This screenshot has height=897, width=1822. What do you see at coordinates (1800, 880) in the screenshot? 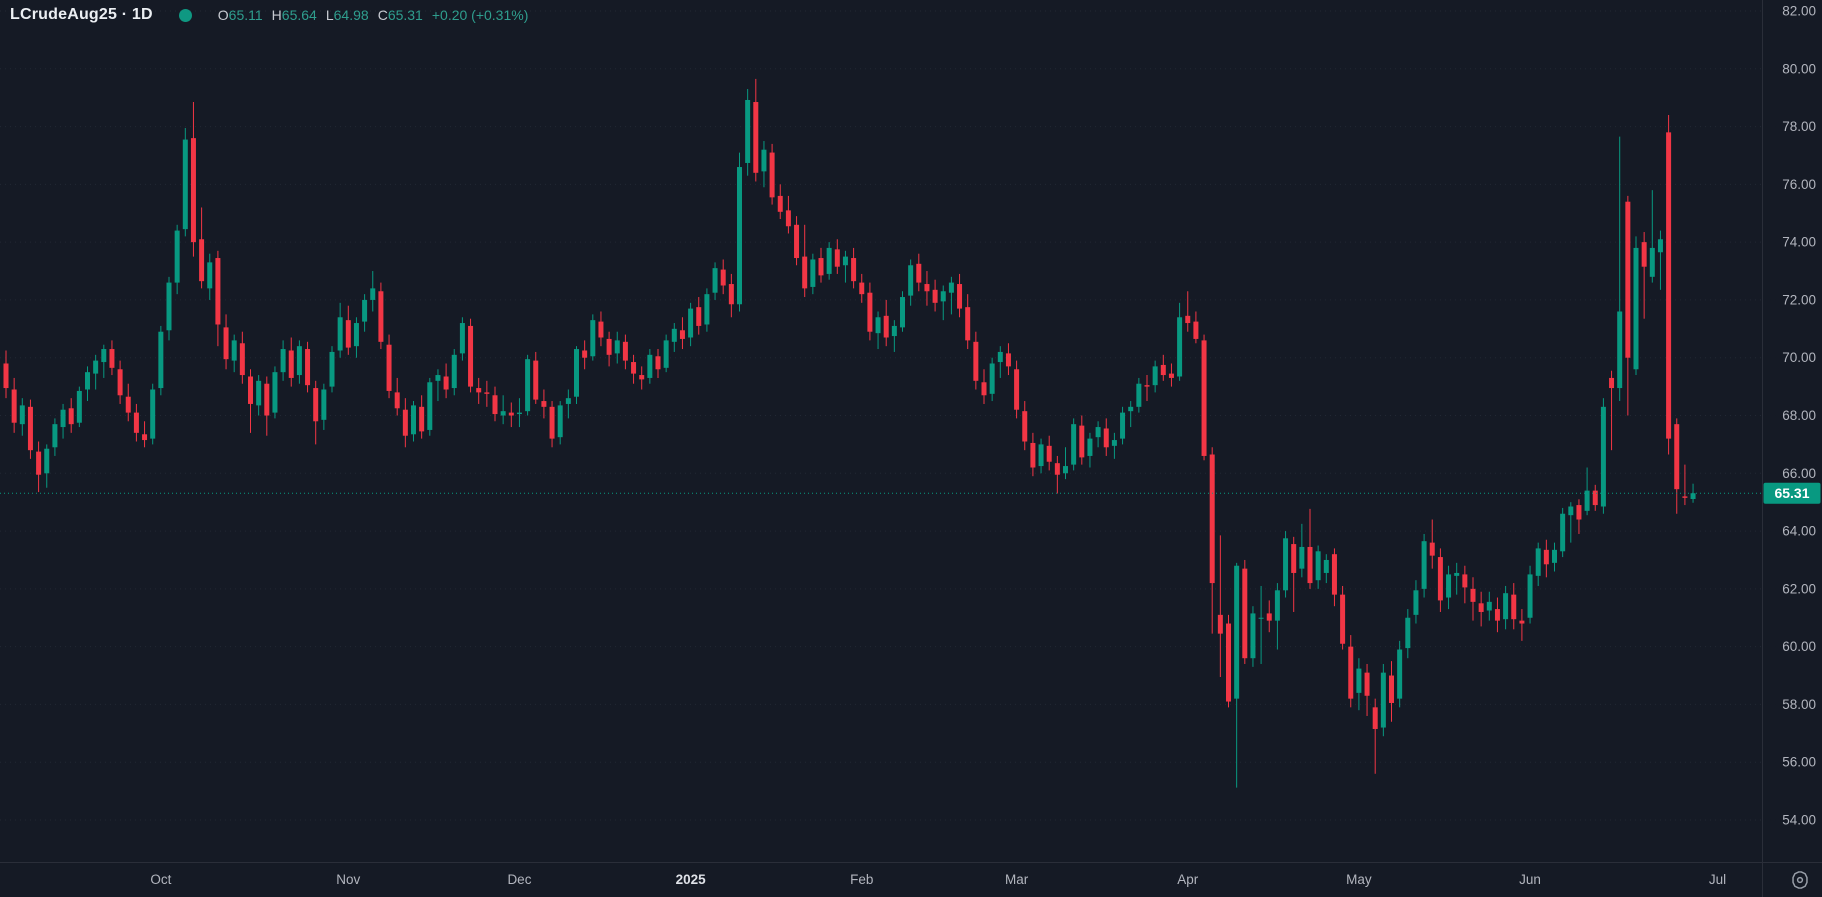
I see `chart-settings-gear-icon` at bounding box center [1800, 880].